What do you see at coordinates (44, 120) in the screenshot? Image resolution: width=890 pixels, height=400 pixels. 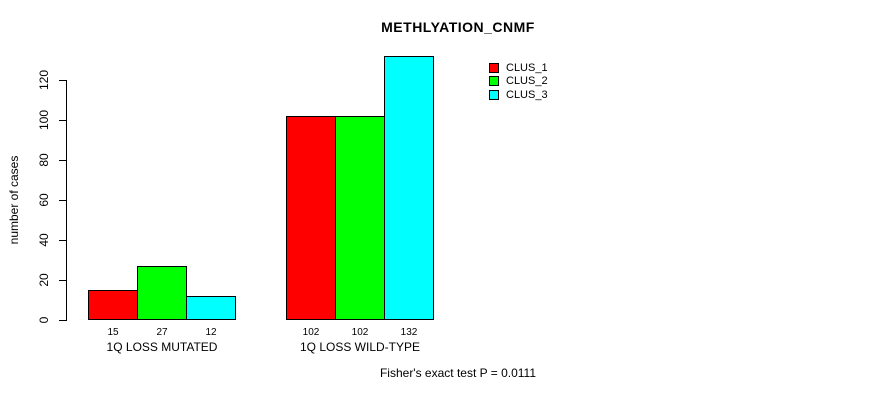 I see `y-tick-label: 100` at bounding box center [44, 120].